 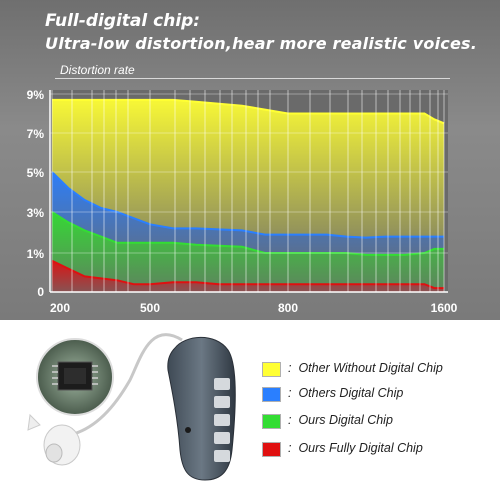 What do you see at coordinates (288, 308) in the screenshot?
I see `x-tick-label: 800` at bounding box center [288, 308].